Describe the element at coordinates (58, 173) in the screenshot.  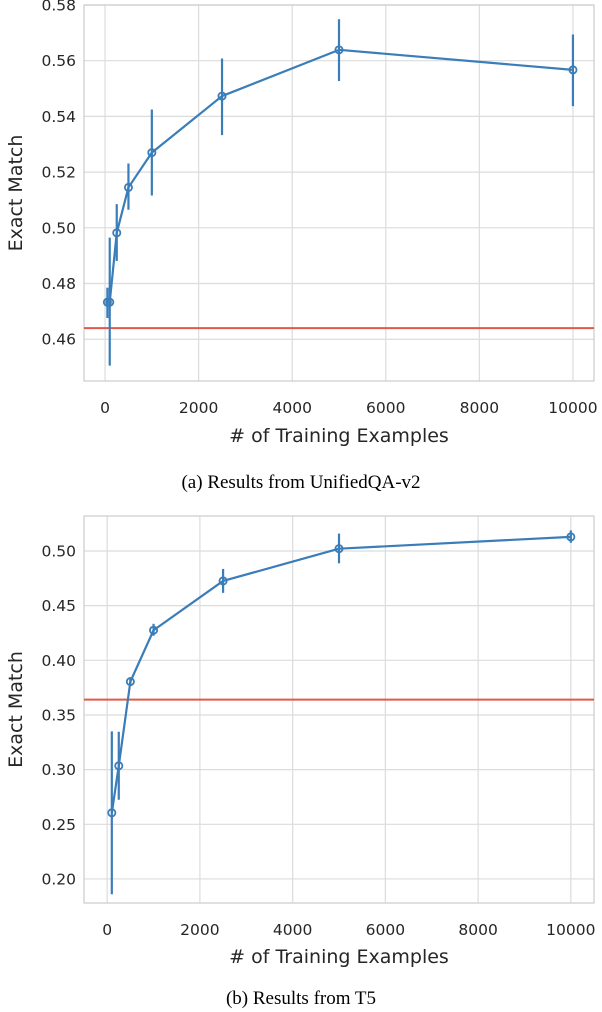
I see `y-tick-label: 0.52` at that location.